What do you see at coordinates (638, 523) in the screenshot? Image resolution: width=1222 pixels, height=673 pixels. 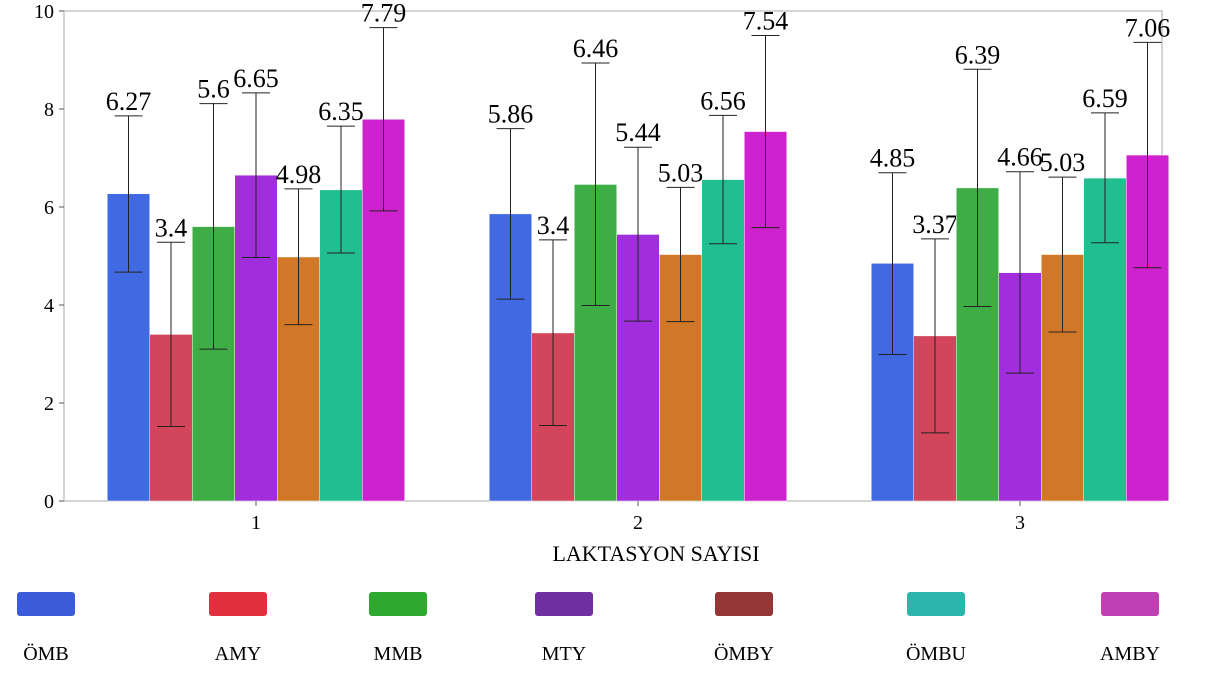 I see `x-tick-label: 2` at bounding box center [638, 523].